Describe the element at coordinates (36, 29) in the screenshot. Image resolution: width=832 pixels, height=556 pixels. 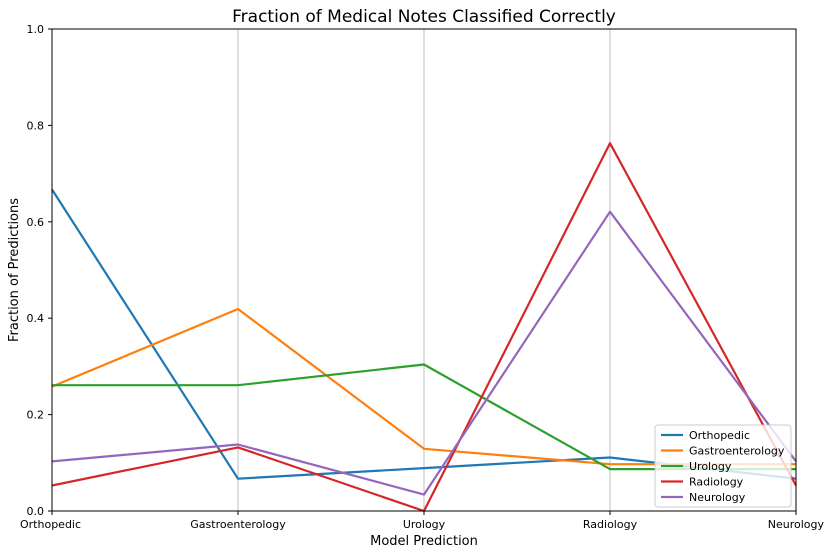
I see `y-tick-label: 1.0` at that location.